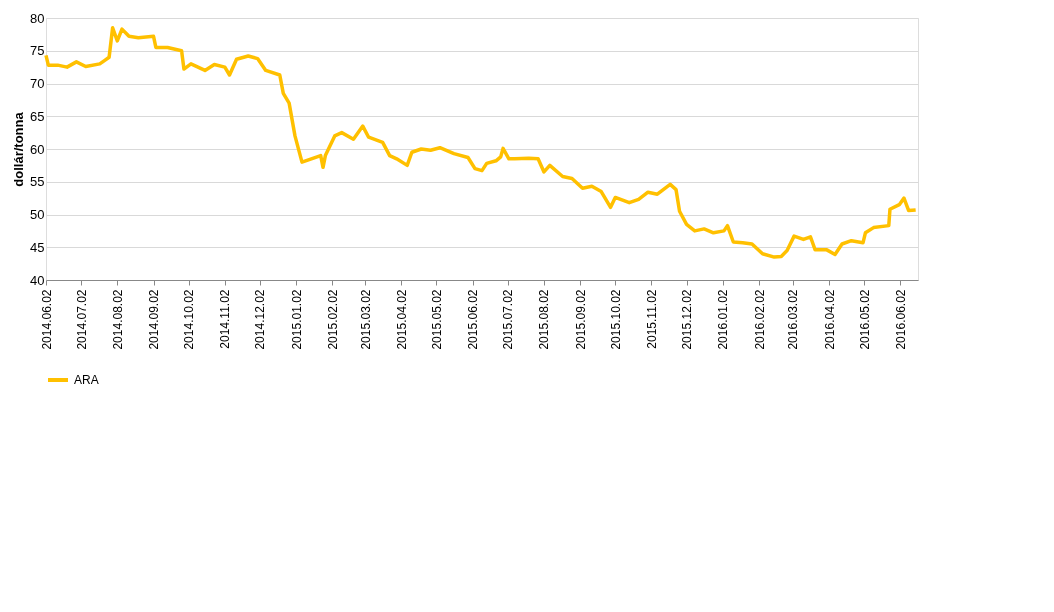 The image size is (1054, 612). Describe the element at coordinates (332, 319) in the screenshot. I see `x-tick-label: 2015.02.02` at that location.